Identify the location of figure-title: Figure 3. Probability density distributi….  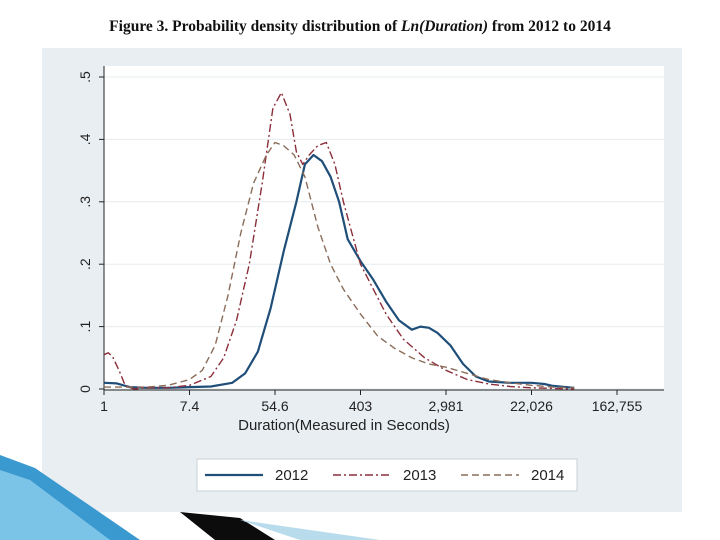
(360, 27).